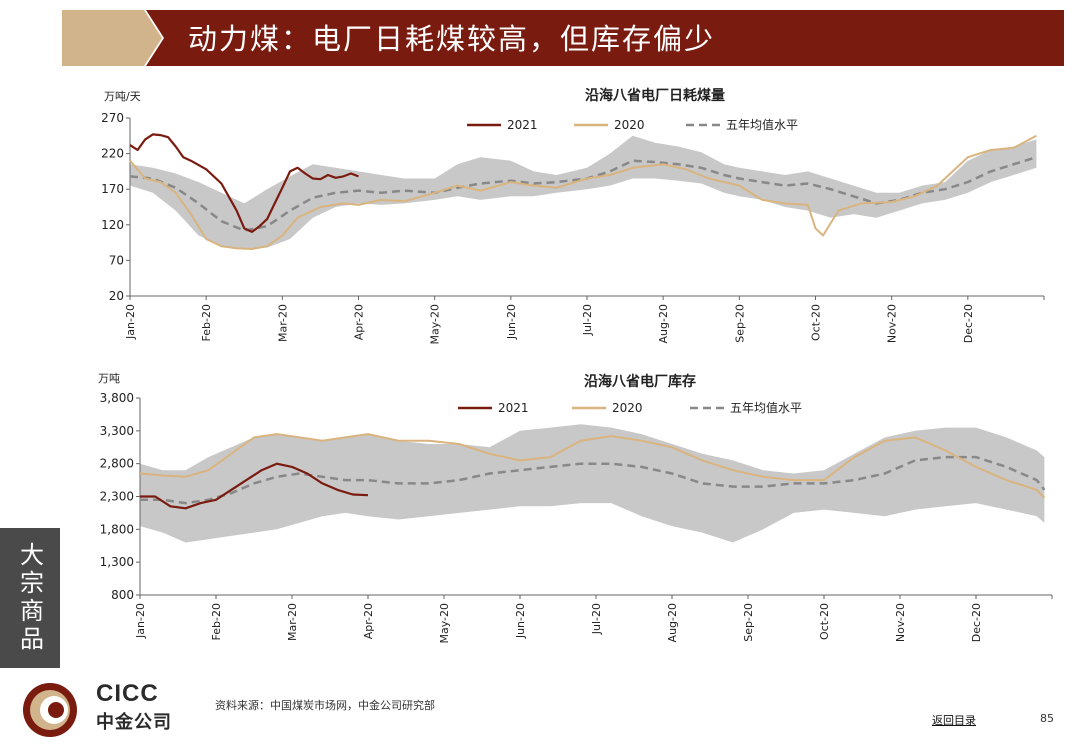 This screenshot has width=1080, height=755. Describe the element at coordinates (112, 225) in the screenshot. I see `y-tick-label: 120` at that location.